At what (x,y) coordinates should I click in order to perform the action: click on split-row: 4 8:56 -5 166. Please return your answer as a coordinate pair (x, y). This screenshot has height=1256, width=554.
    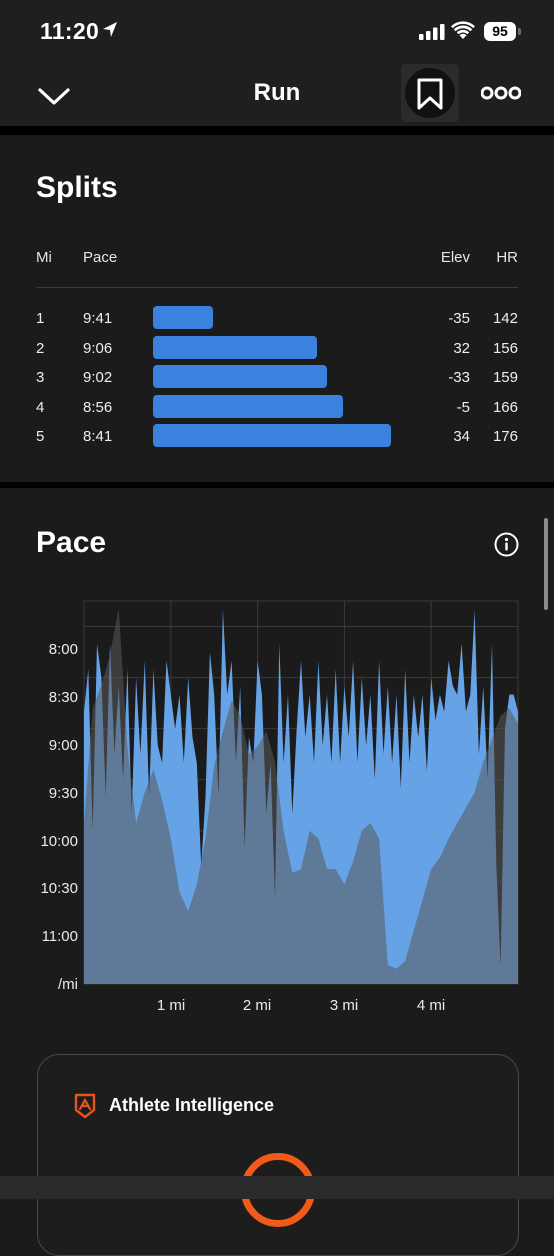
    Looking at the image, I should click on (277, 410).